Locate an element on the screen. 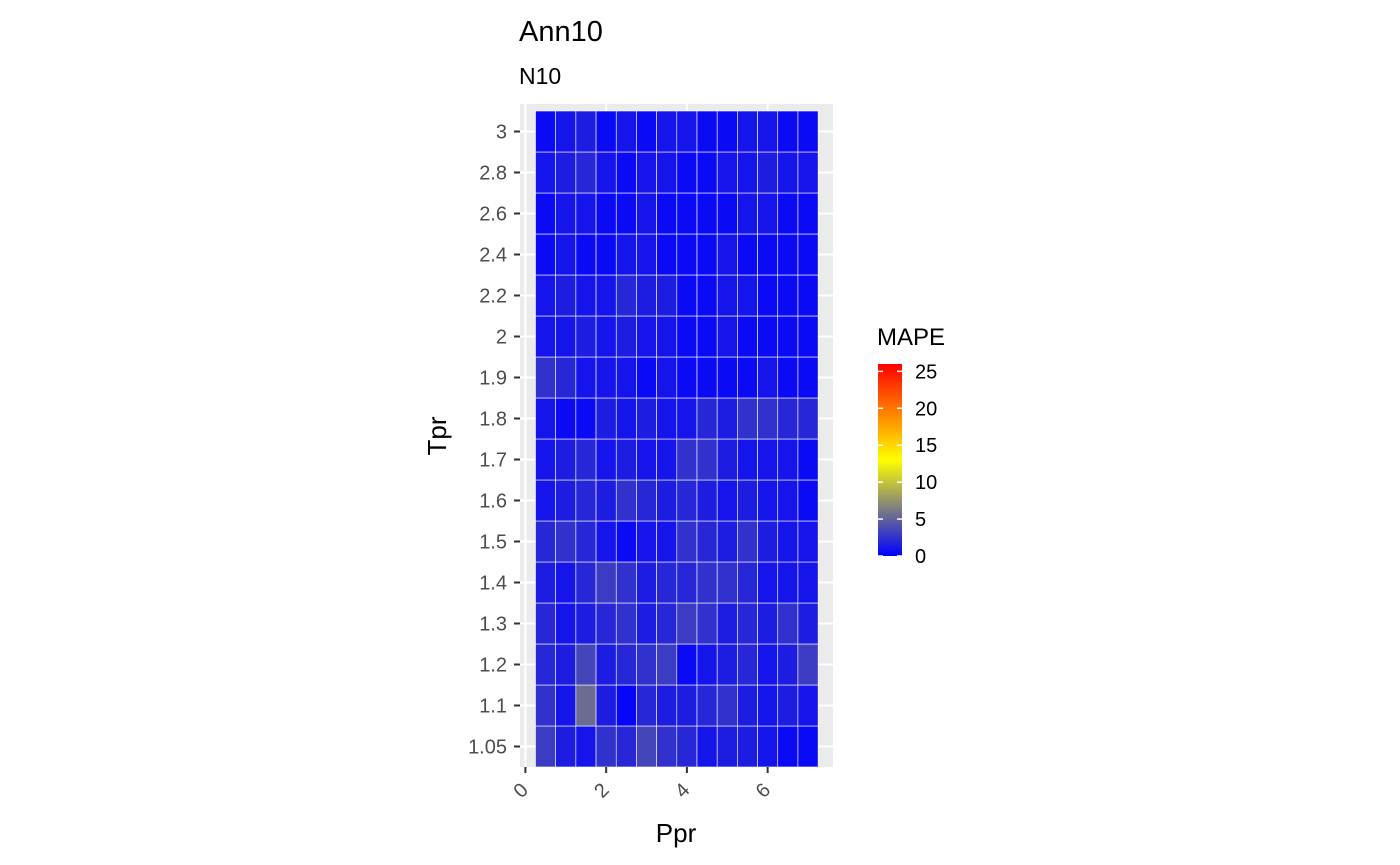  y-tick-label: 1.6 is located at coordinates (493, 502).